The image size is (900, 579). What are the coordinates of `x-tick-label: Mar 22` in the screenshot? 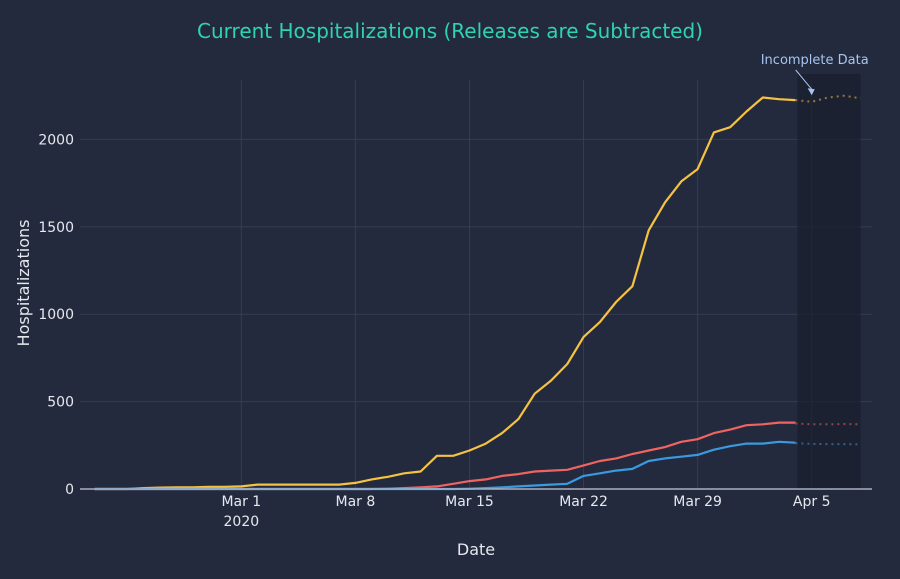 It's located at (583, 502).